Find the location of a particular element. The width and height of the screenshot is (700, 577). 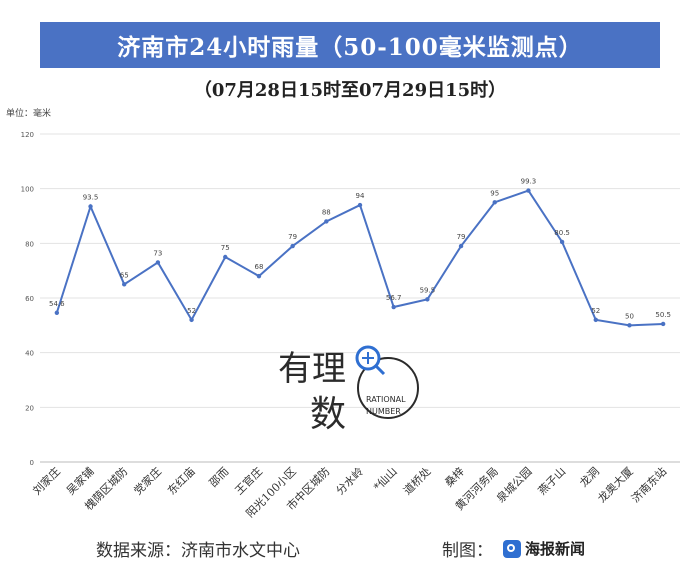

rational-number-watermark: 有理 数 RATIONAL NUMBER is located at coordinates (350, 395).